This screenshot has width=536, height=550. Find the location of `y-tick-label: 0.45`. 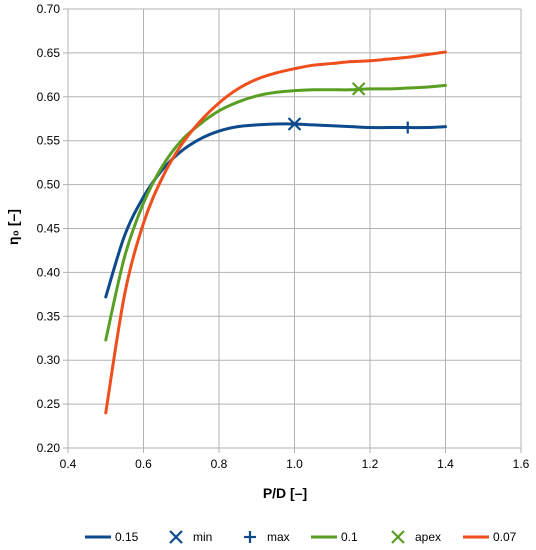

y-tick-label: 0.45 is located at coordinates (49, 229).